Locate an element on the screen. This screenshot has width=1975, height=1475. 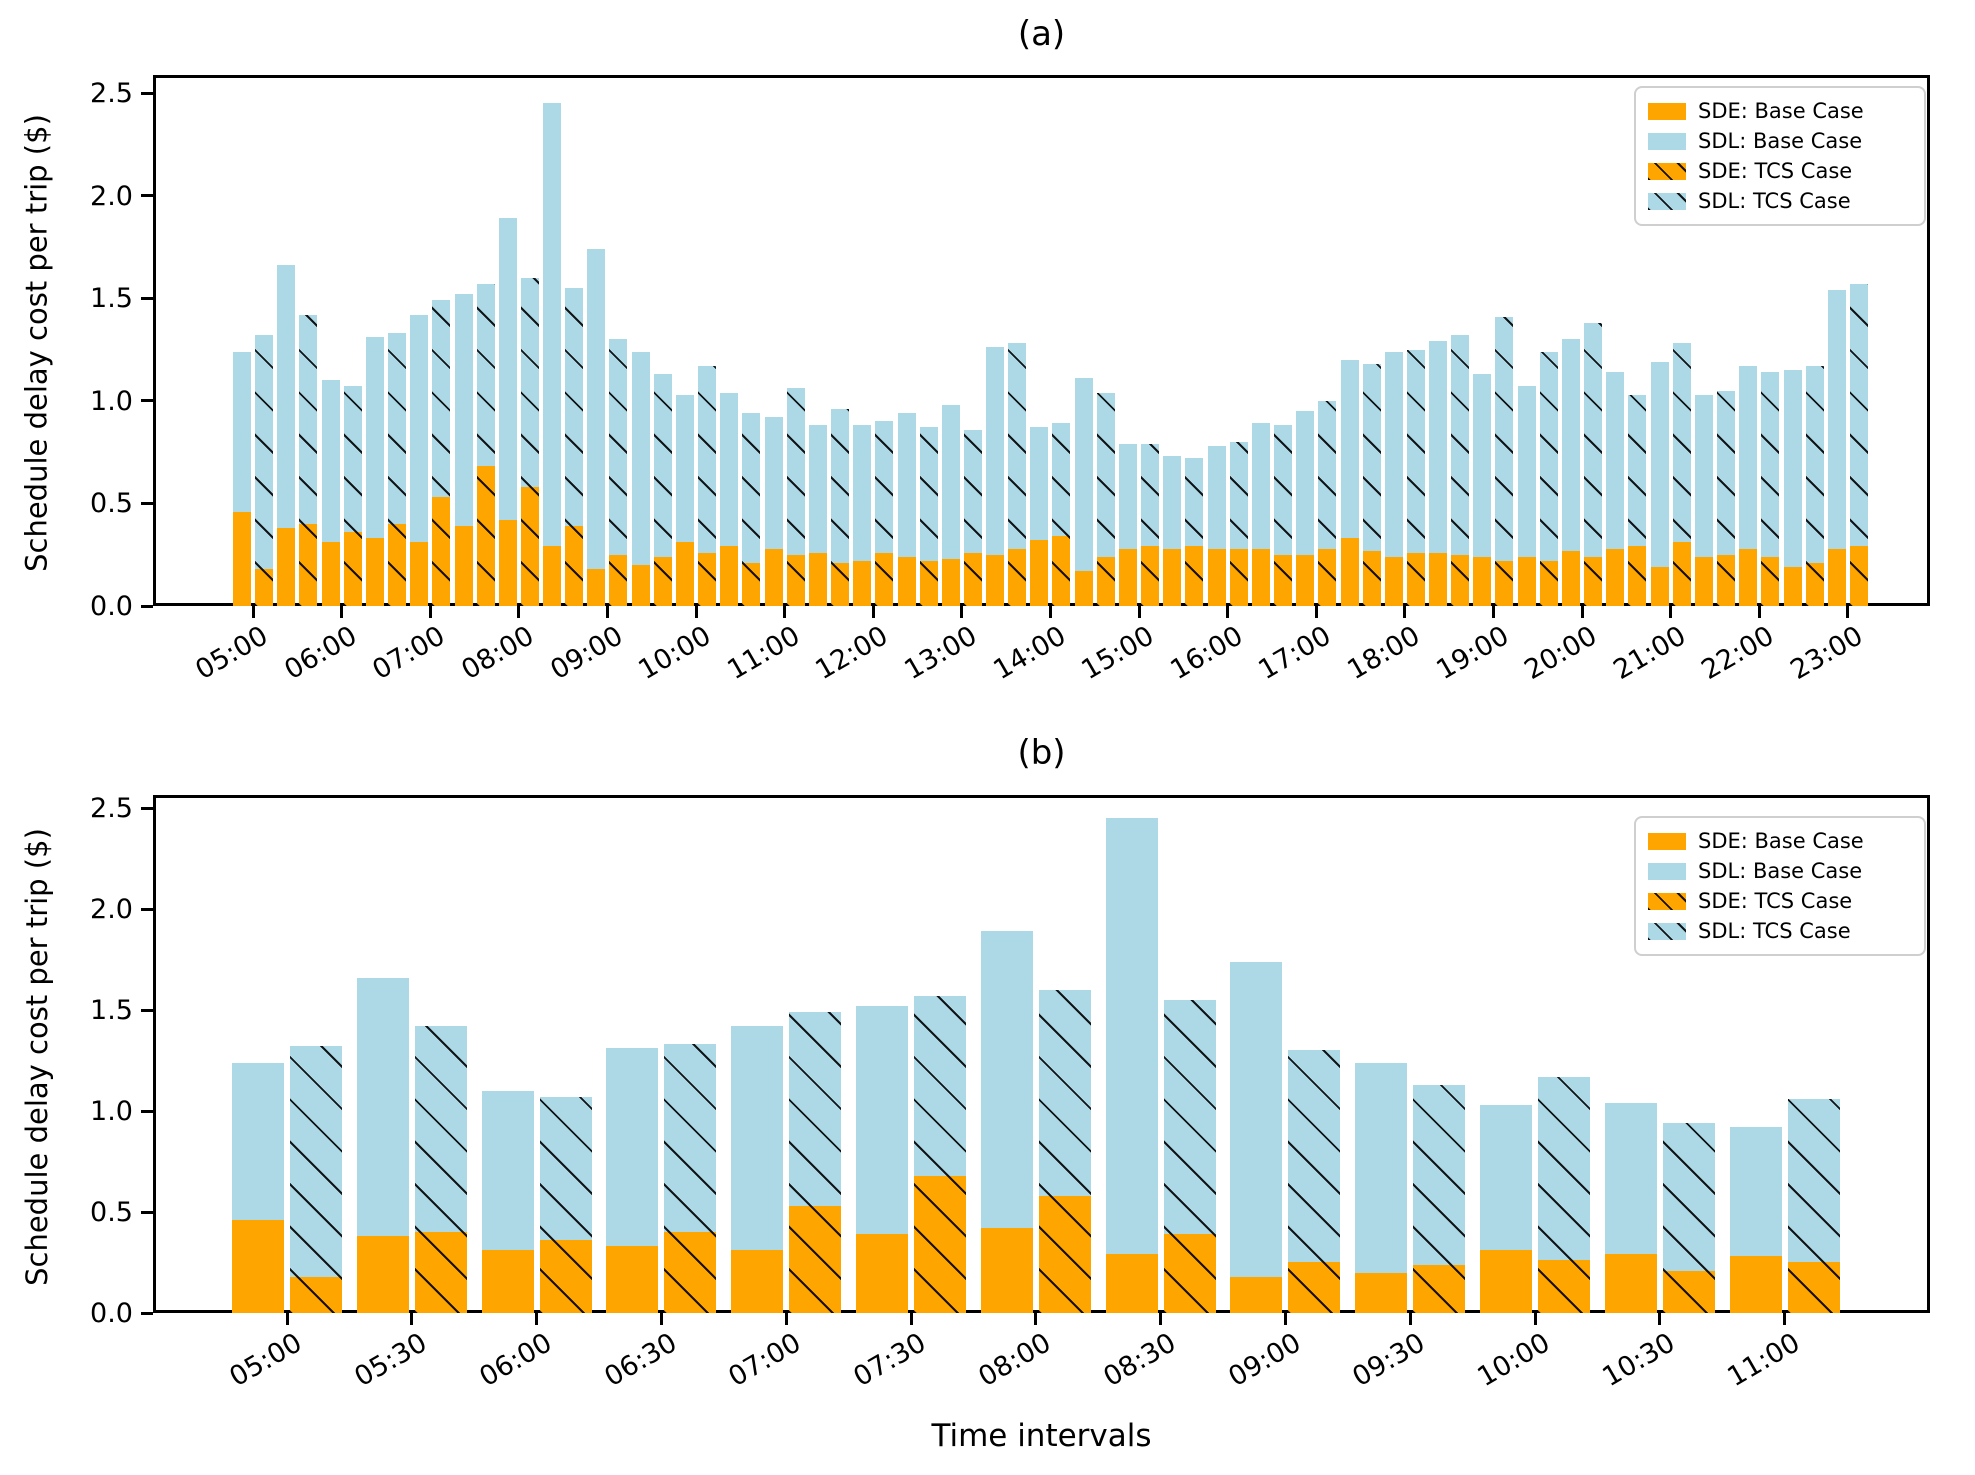
y-axis-tick-label: 1.5 is located at coordinates (111, 1010).